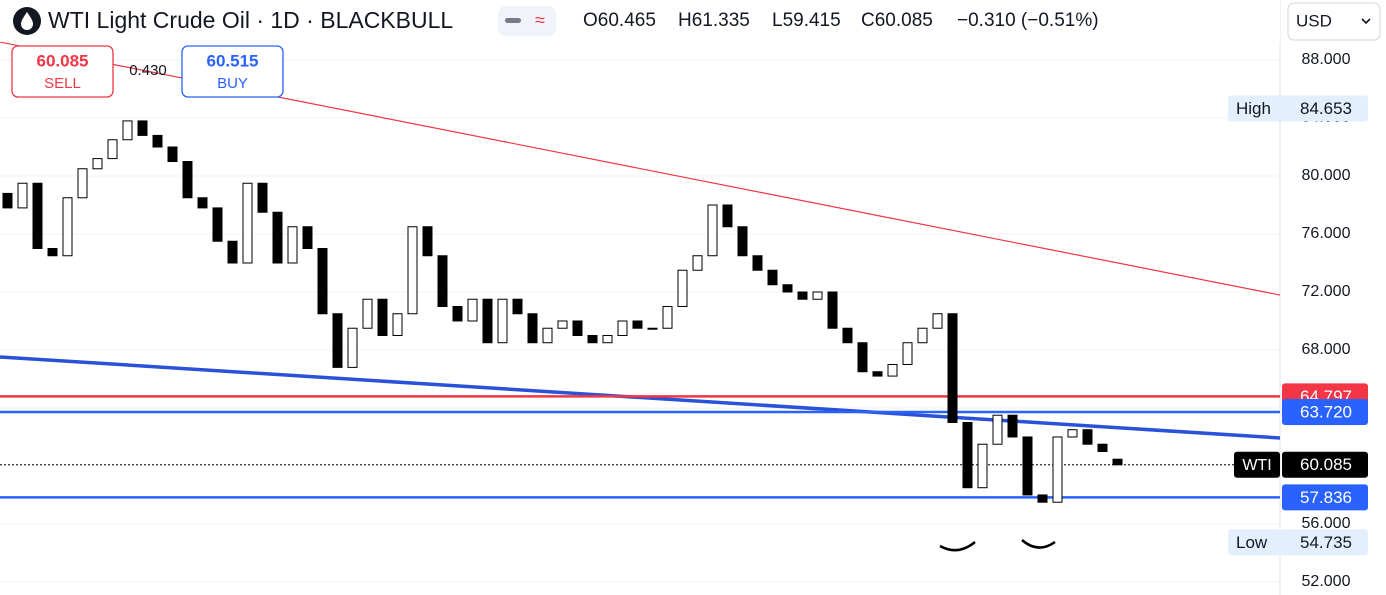  I want to click on y-tick-label: 88.000, so click(1326, 59).